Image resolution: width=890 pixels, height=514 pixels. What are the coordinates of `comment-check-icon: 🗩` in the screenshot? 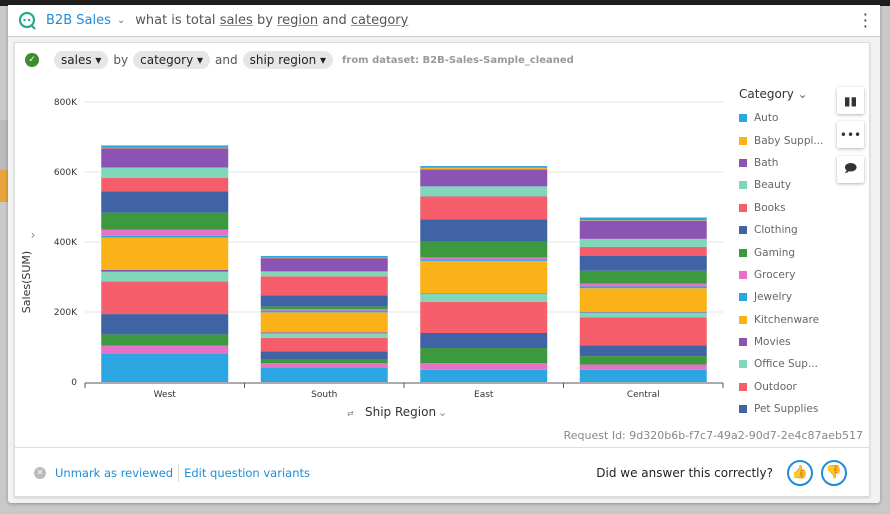 It's located at (850, 168).